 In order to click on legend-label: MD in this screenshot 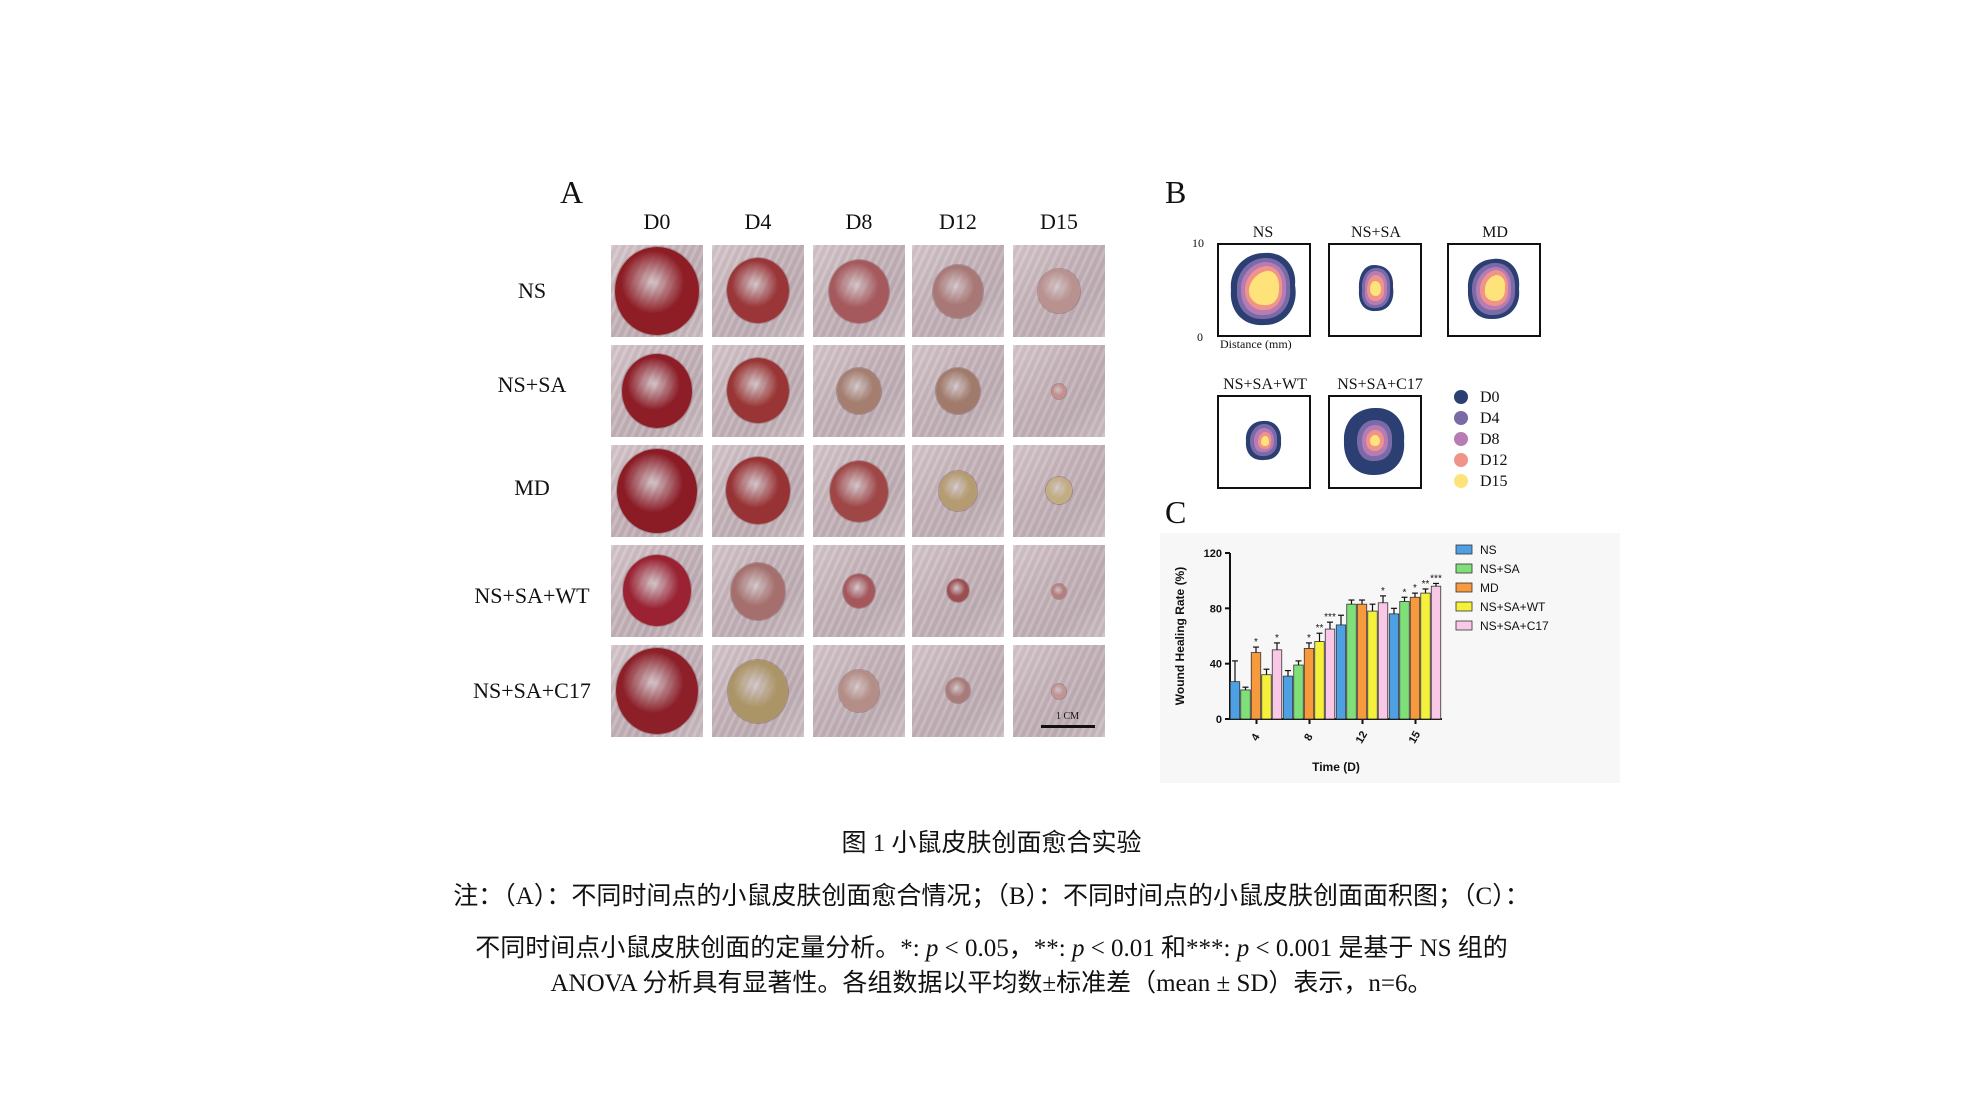, I will do `click(1489, 588)`.